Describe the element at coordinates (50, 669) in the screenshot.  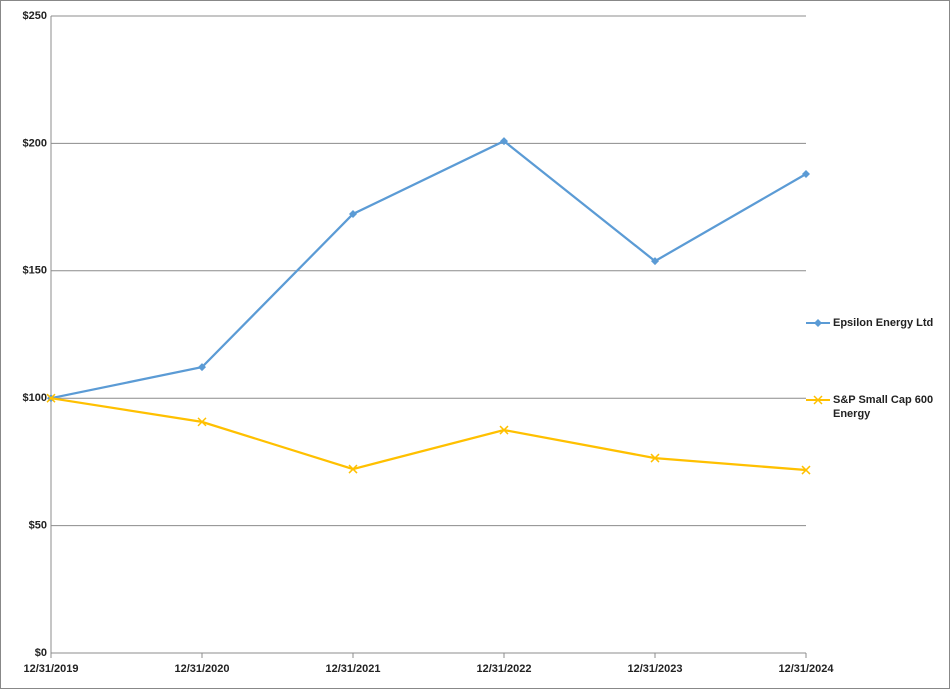
I see `x-tick-label: 12/31/2019` at that location.